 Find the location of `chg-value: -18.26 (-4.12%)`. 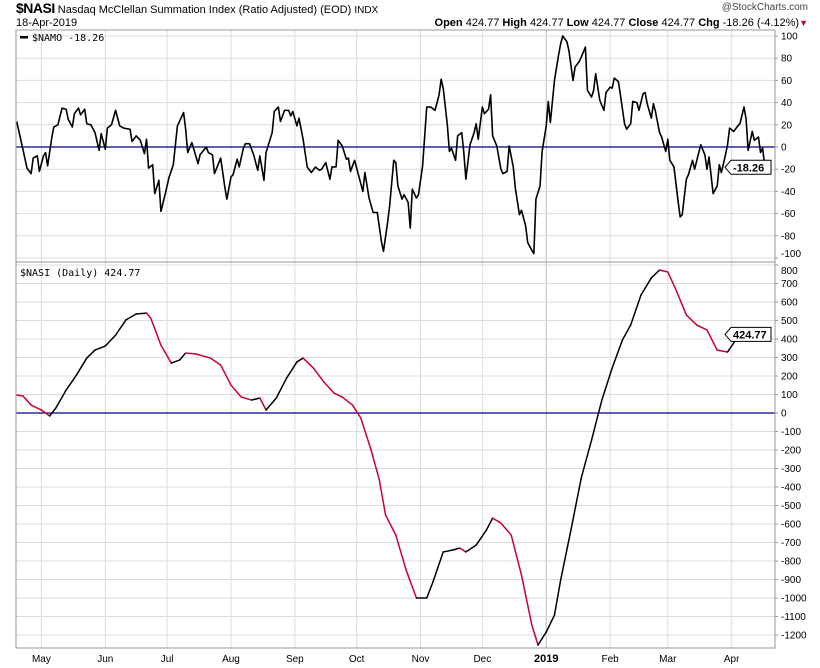

chg-value: -18.26 (-4.12%) is located at coordinates (761, 23).